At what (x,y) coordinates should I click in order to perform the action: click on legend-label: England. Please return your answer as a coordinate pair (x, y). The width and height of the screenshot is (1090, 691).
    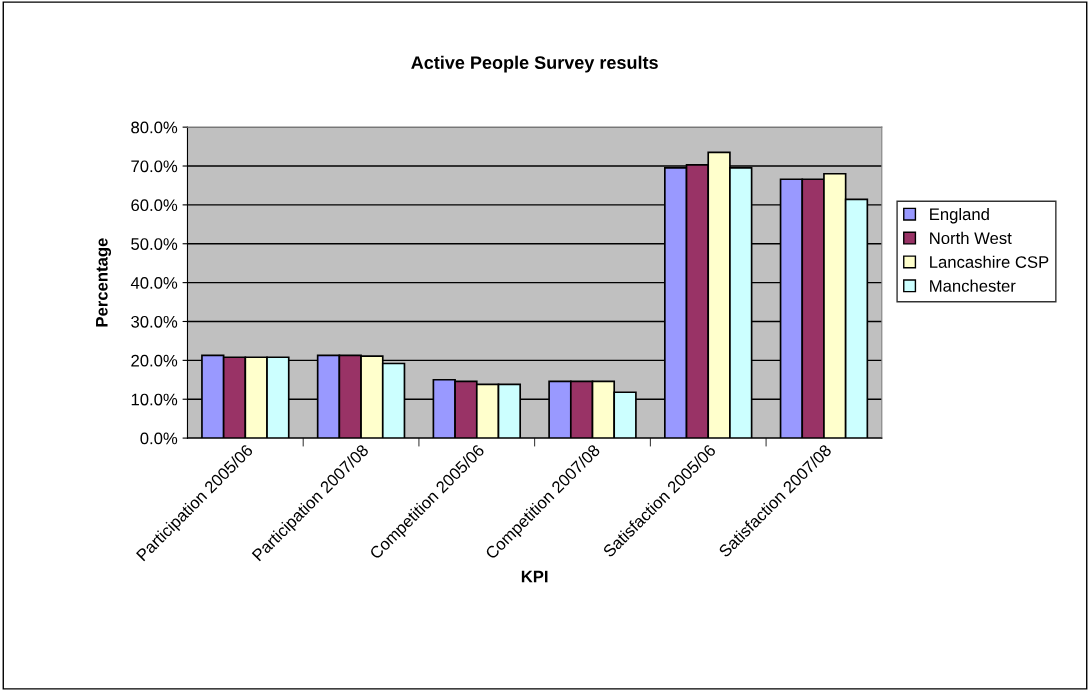
    Looking at the image, I should click on (959, 215).